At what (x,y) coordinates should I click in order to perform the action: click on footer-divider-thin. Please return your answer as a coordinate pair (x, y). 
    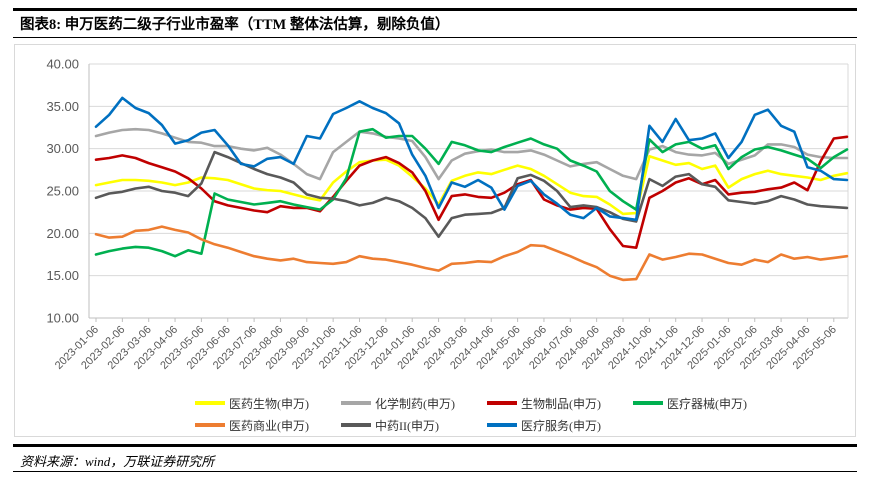
    Looking at the image, I should click on (435, 471).